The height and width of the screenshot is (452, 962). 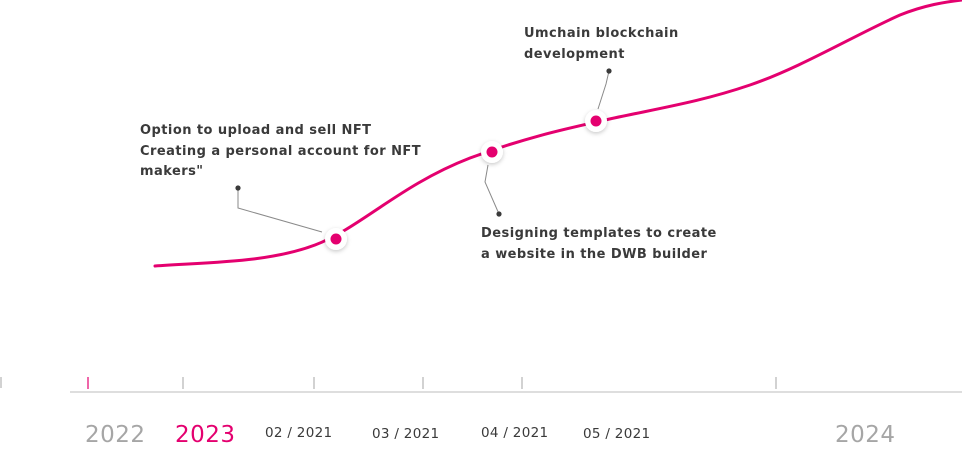 What do you see at coordinates (205, 435) in the screenshot?
I see `timeline-year-2023: 2023` at bounding box center [205, 435].